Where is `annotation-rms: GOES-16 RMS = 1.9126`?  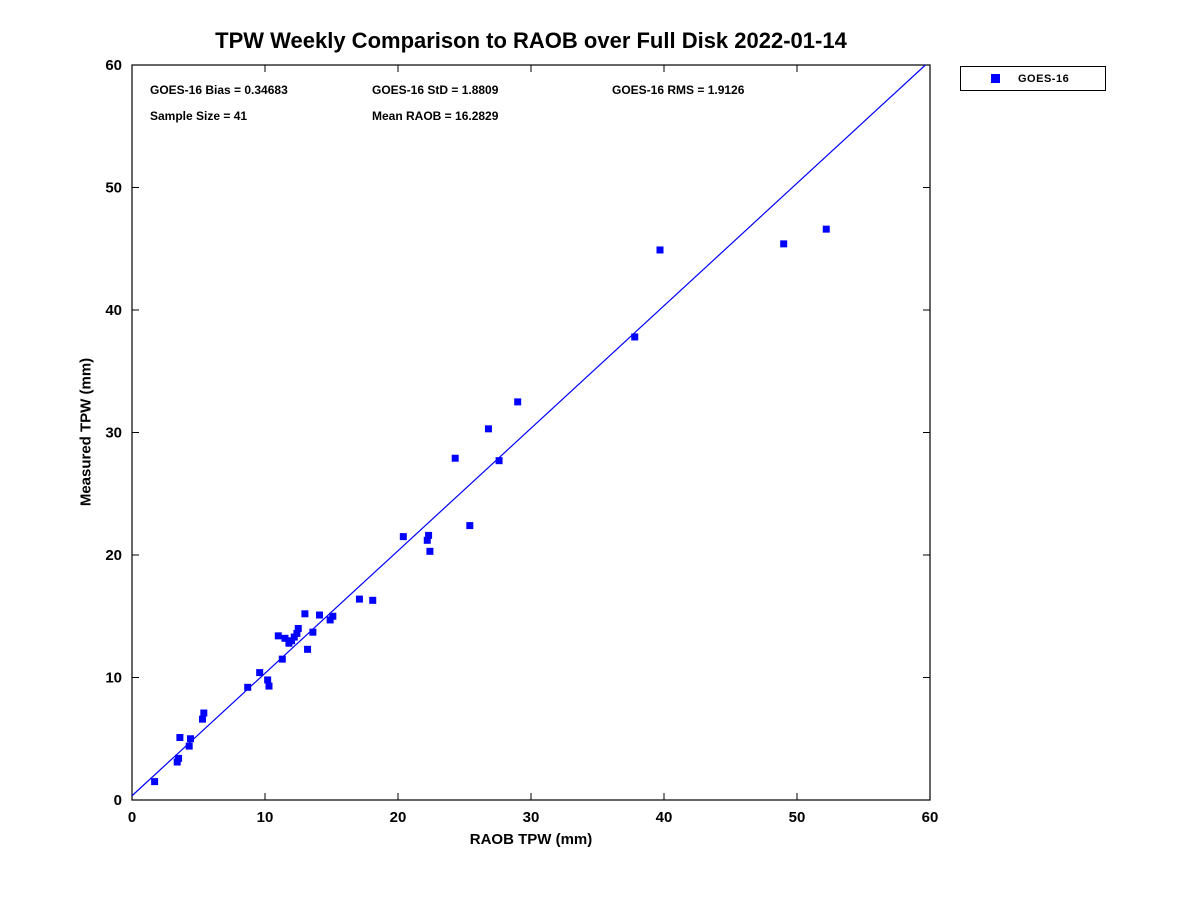
annotation-rms: GOES-16 RMS = 1.9126 is located at coordinates (678, 90).